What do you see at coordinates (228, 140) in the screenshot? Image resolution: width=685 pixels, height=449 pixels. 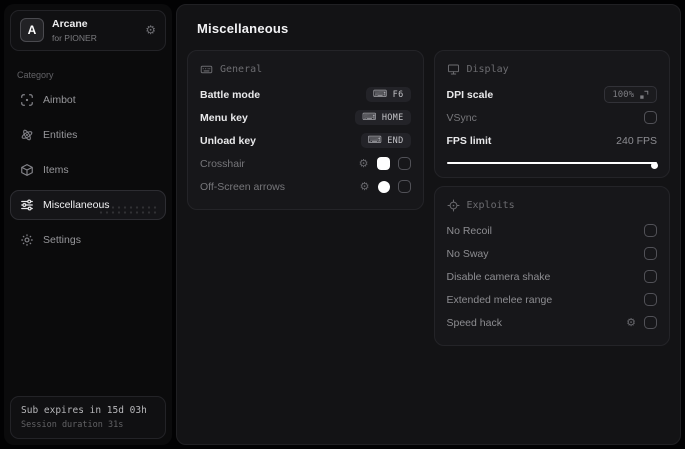 I see `setting-label: Unload key` at bounding box center [228, 140].